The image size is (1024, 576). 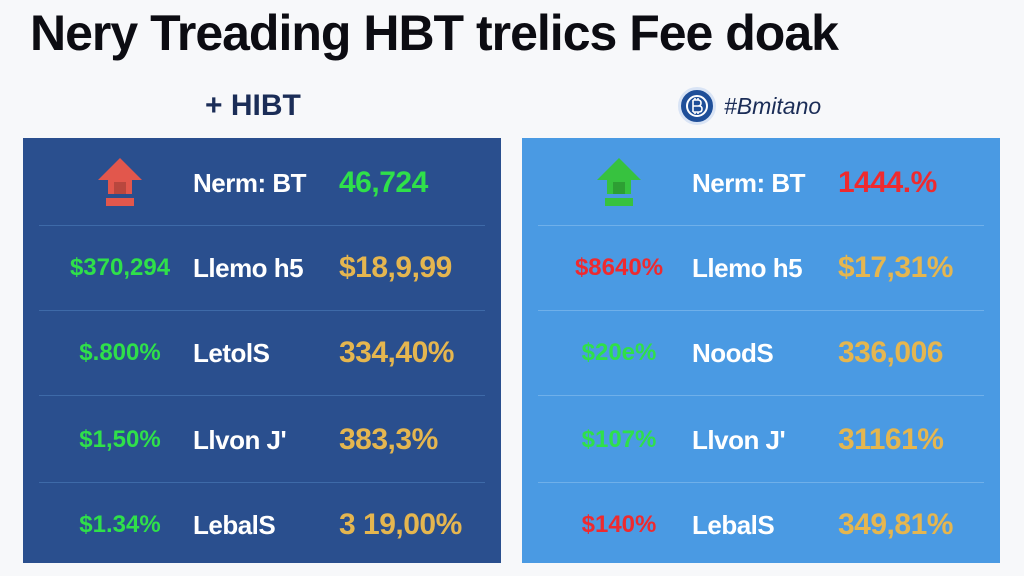 I want to click on table-row: $8640% Llemo h5 $17,31%, so click(x=761, y=272).